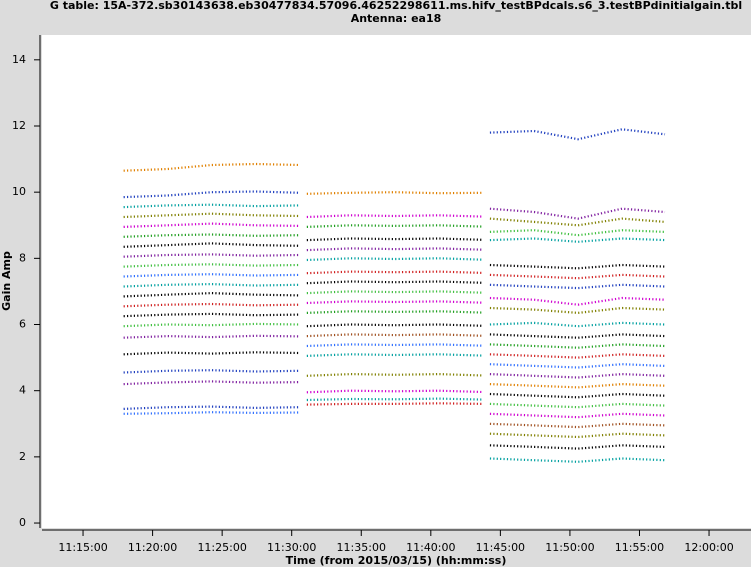 This screenshot has width=751, height=567. I want to click on y-axis-label: Gain Amp, so click(6, 281).